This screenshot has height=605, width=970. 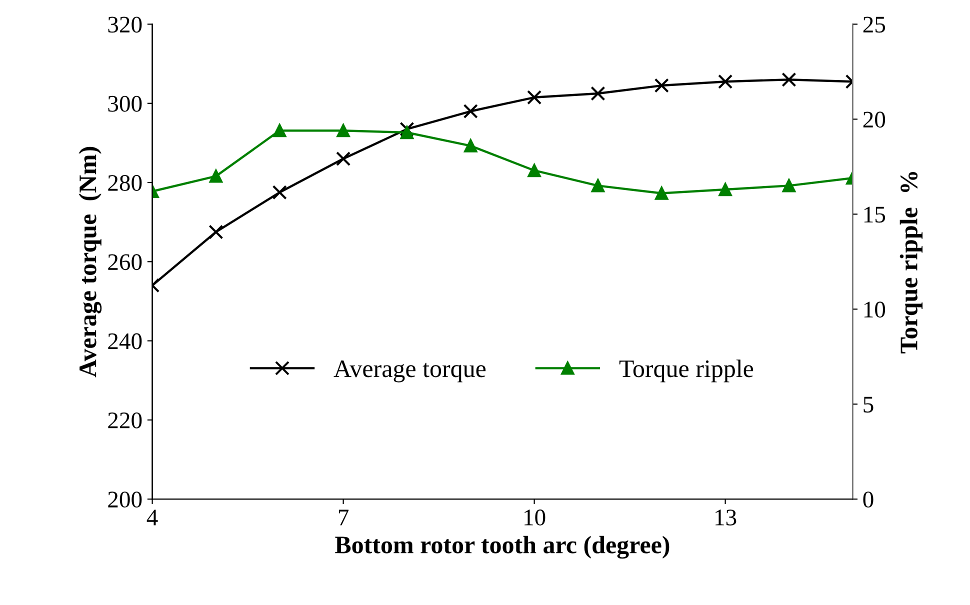 I want to click on y-axis-title: Average torque (Nm), so click(x=90, y=262).